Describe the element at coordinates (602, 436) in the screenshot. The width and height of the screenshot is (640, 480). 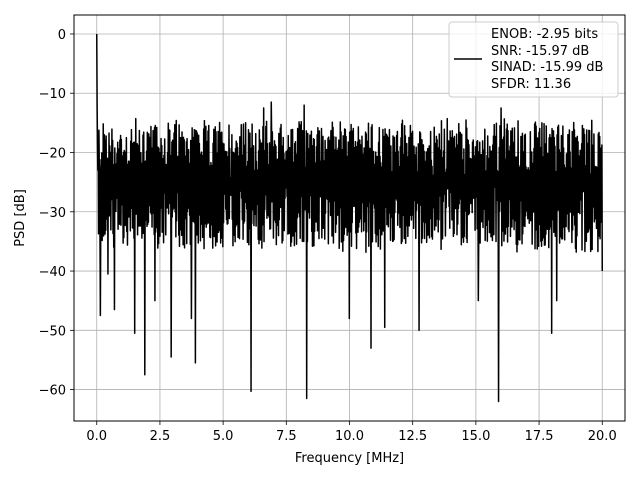
I see `x-tick-label: 20.0` at that location.